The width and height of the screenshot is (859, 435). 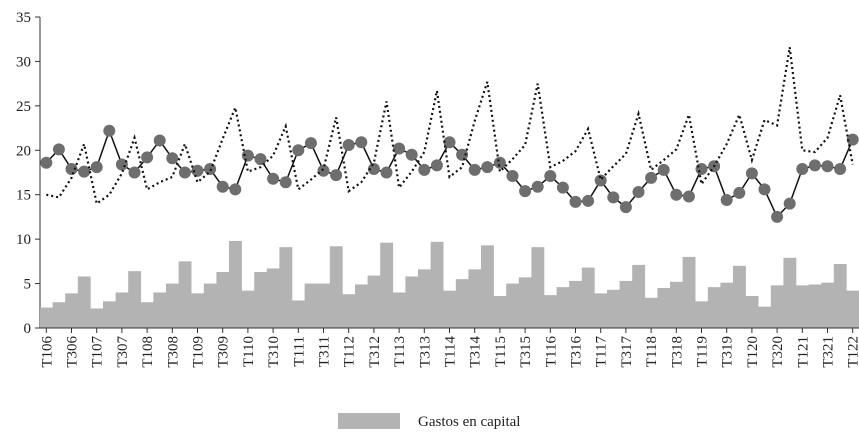 I want to click on x-tick-label: T119, so click(x=703, y=351).